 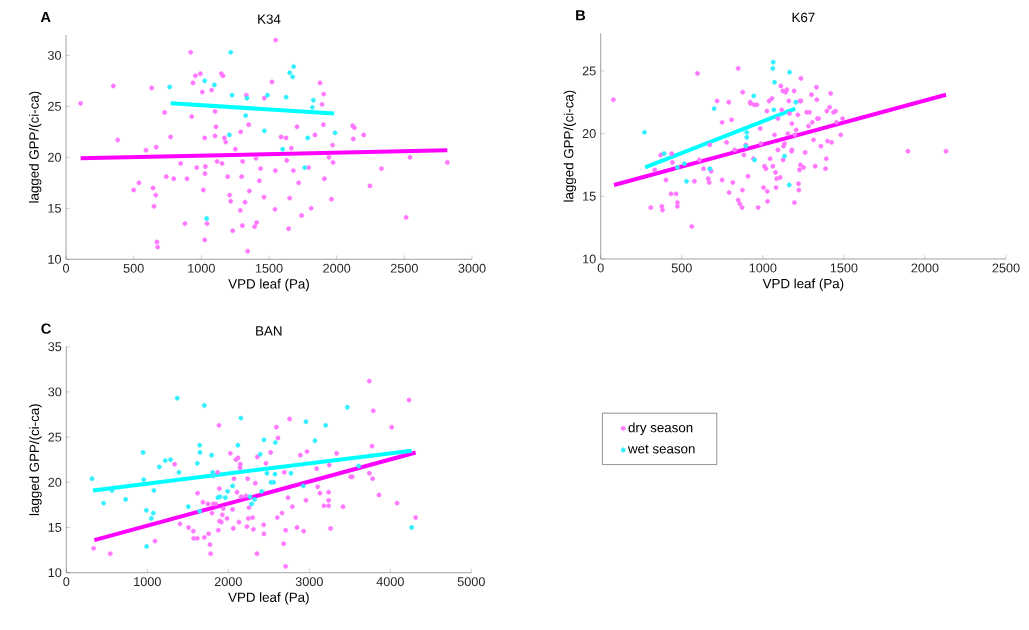 I want to click on x-tick-label: 4000, so click(x=390, y=582).